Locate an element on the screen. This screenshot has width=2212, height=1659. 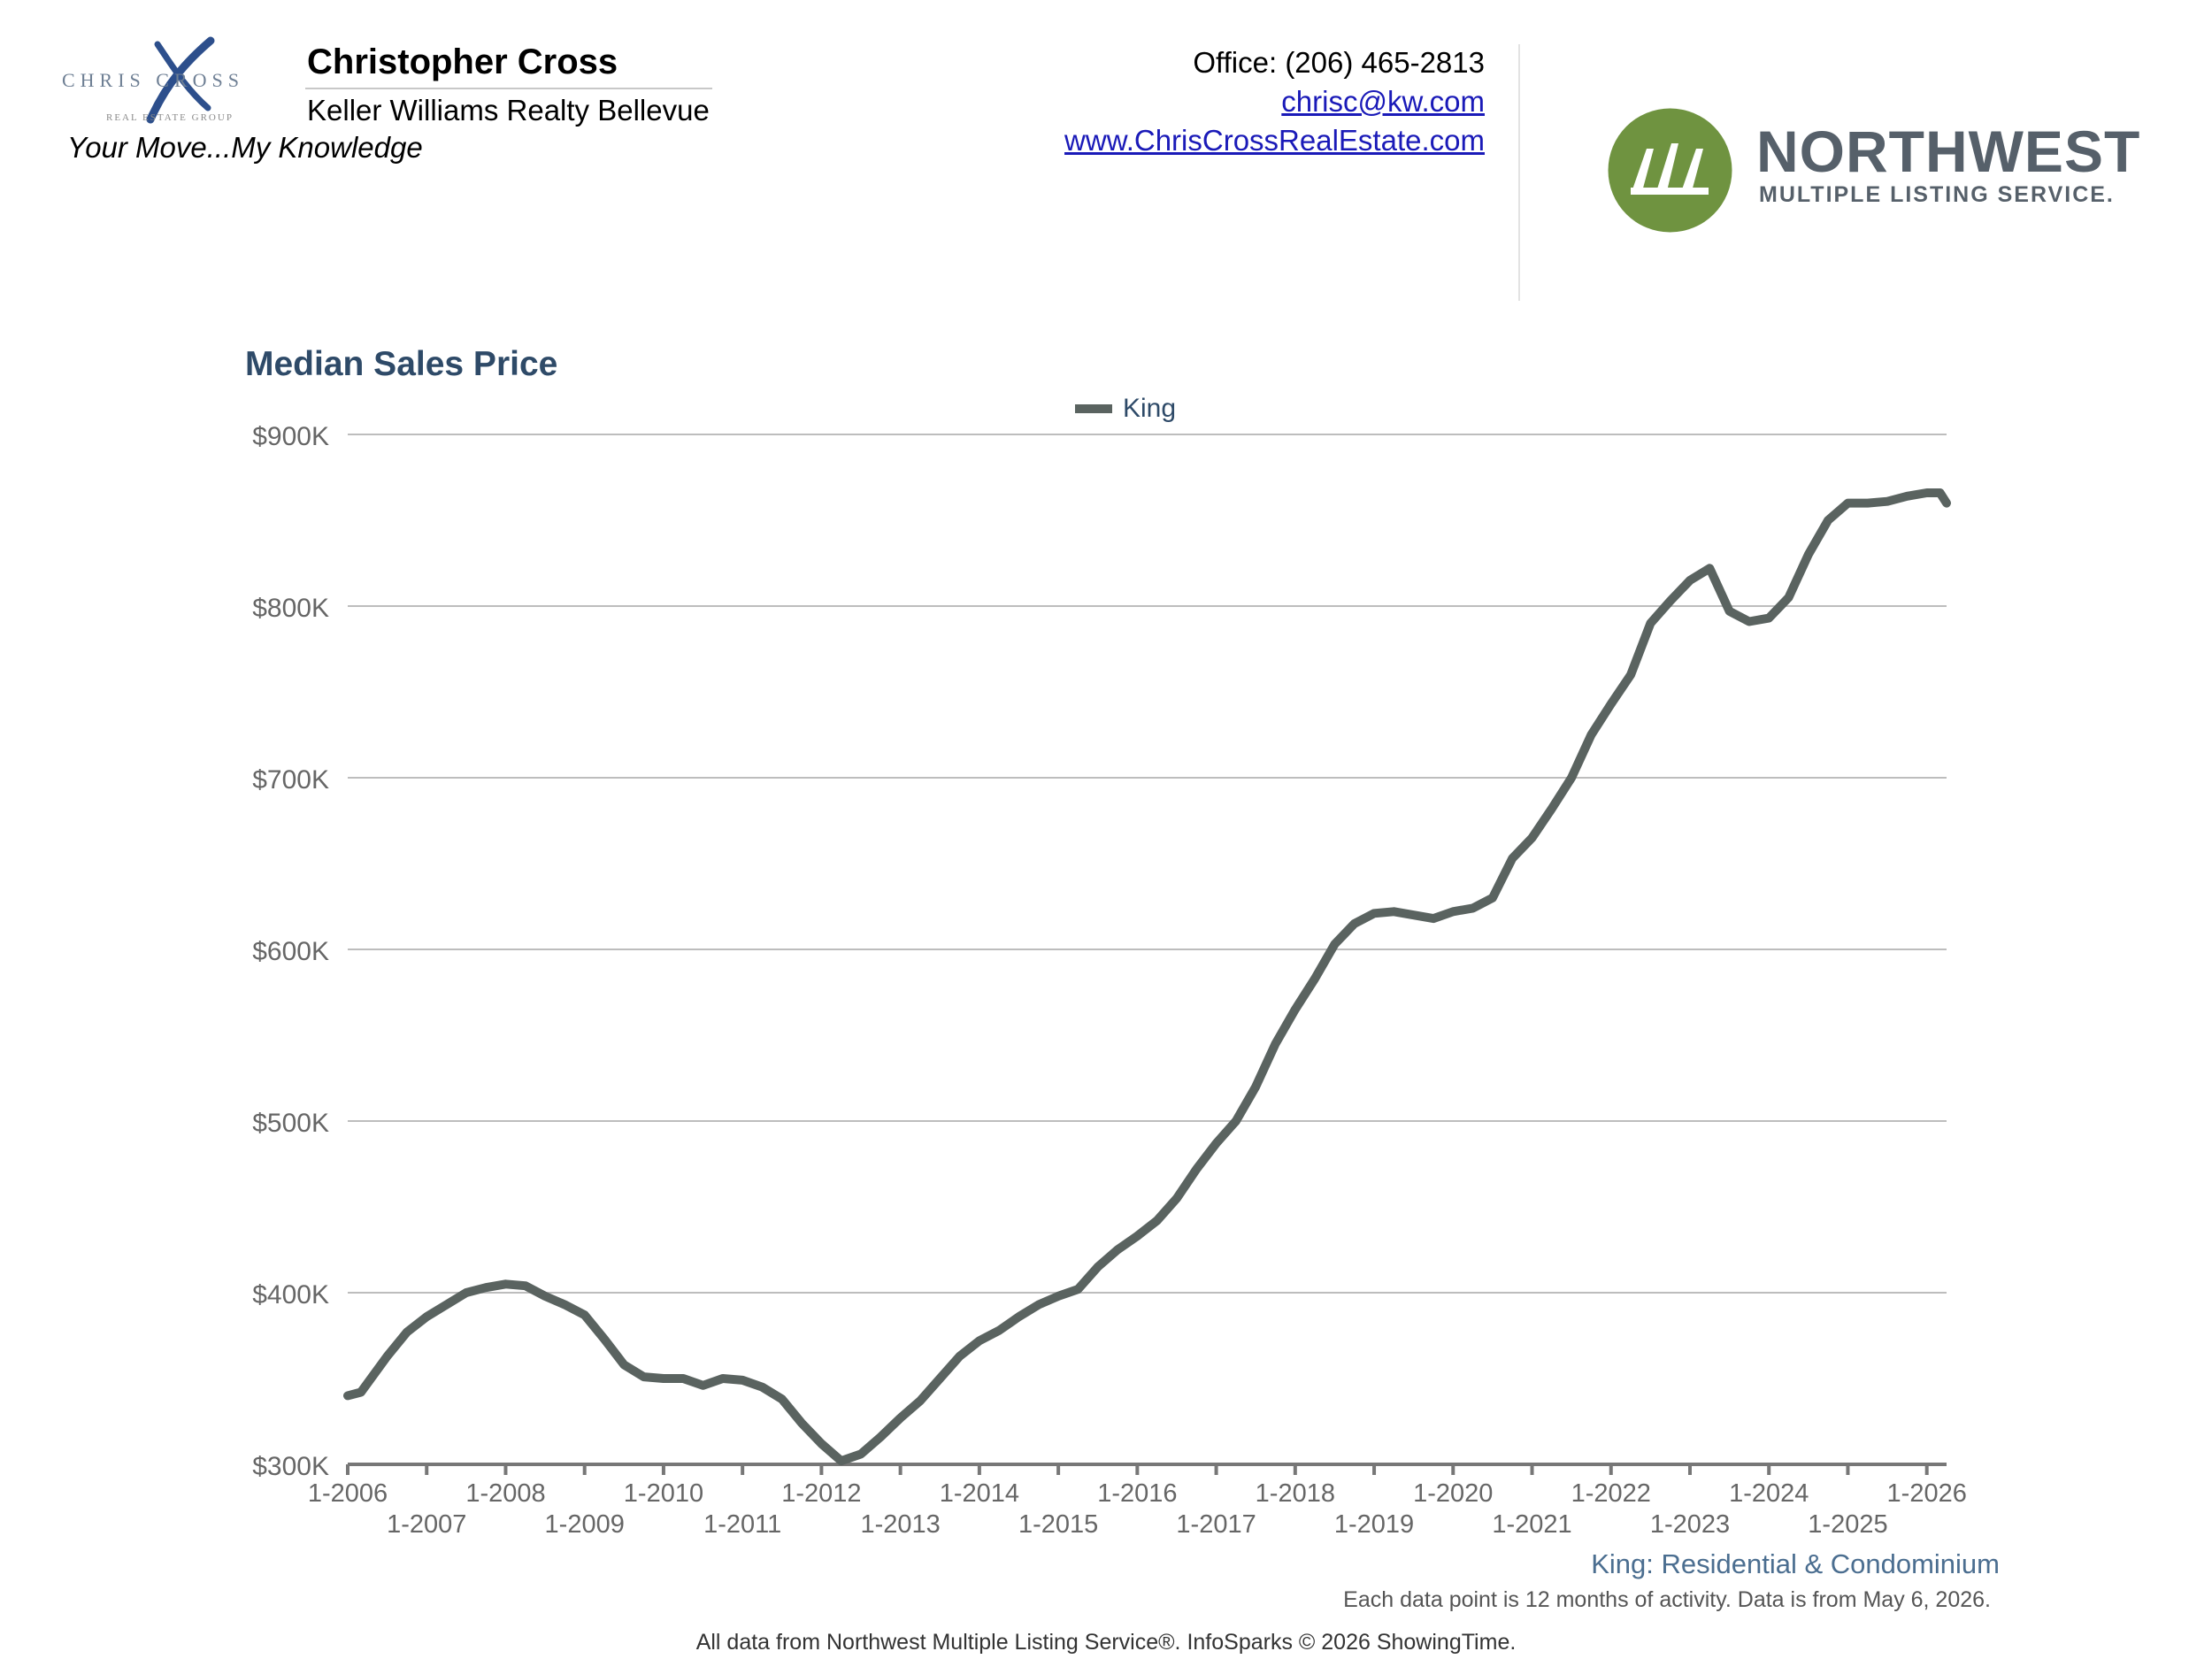
x-tick-label: 1-2011 is located at coordinates (742, 1525).